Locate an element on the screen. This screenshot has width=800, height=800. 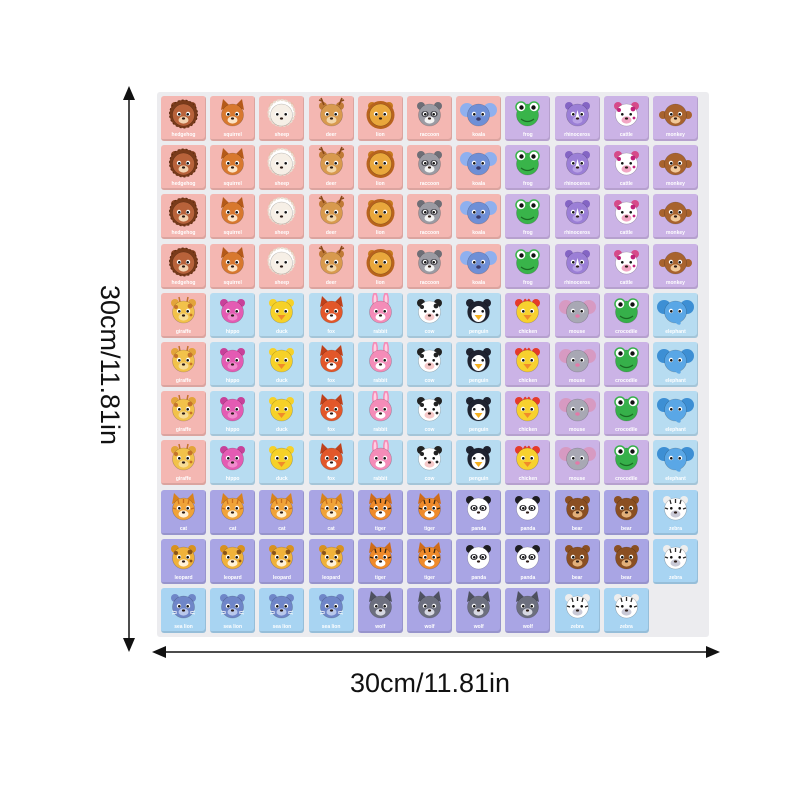
tile-label: deer is located at coordinates (331, 135).